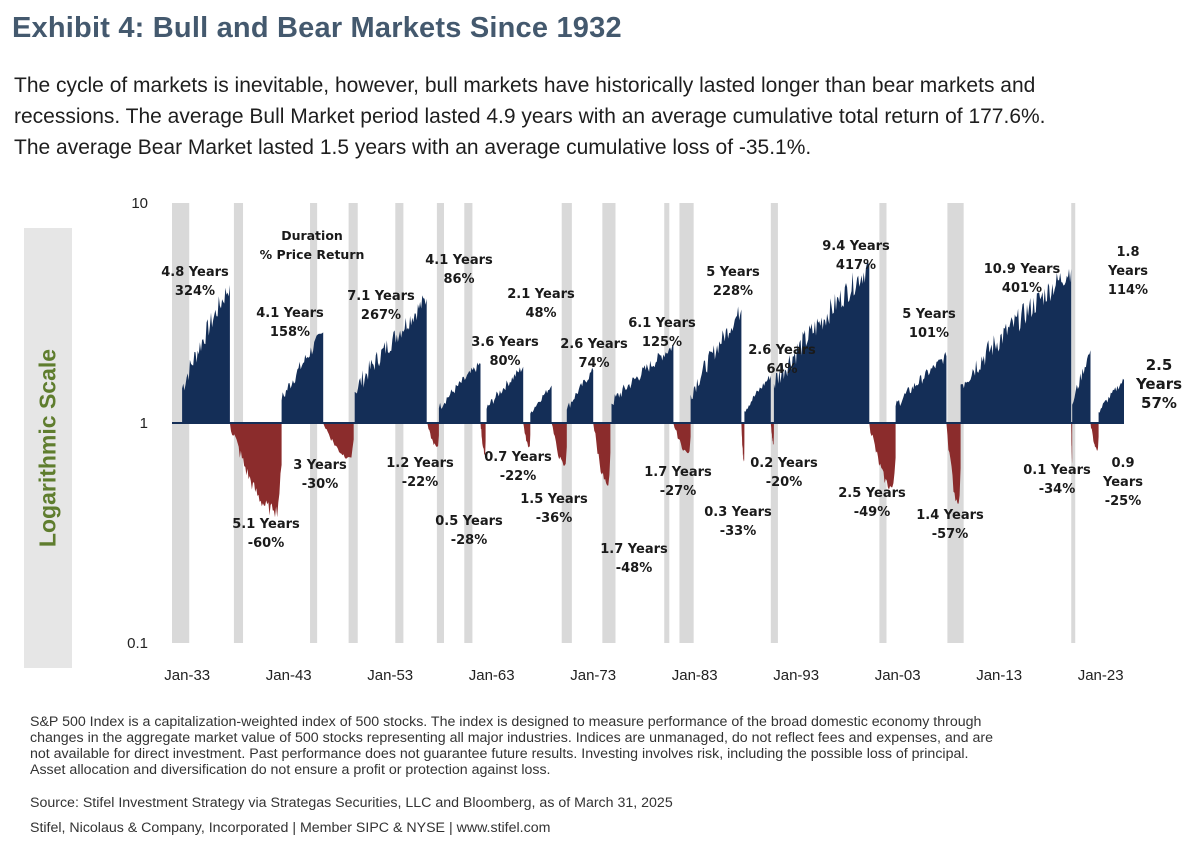 Image resolution: width=1200 pixels, height=851 pixels. Describe the element at coordinates (872, 503) in the screenshot. I see `bear-market-annotation: 2.5 Years -49%` at that location.